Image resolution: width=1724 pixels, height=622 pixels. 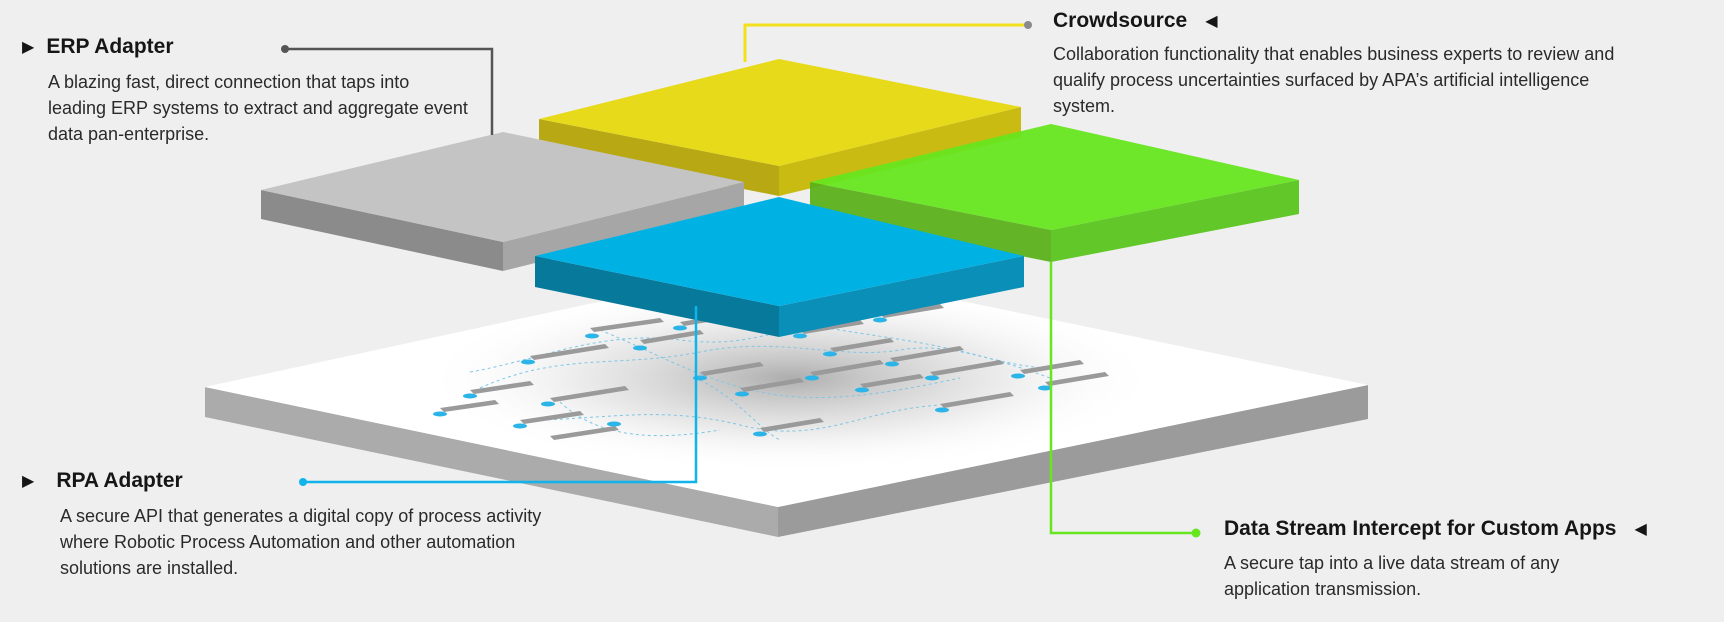 I want to click on crowdsource-layer, so click(x=780, y=127).